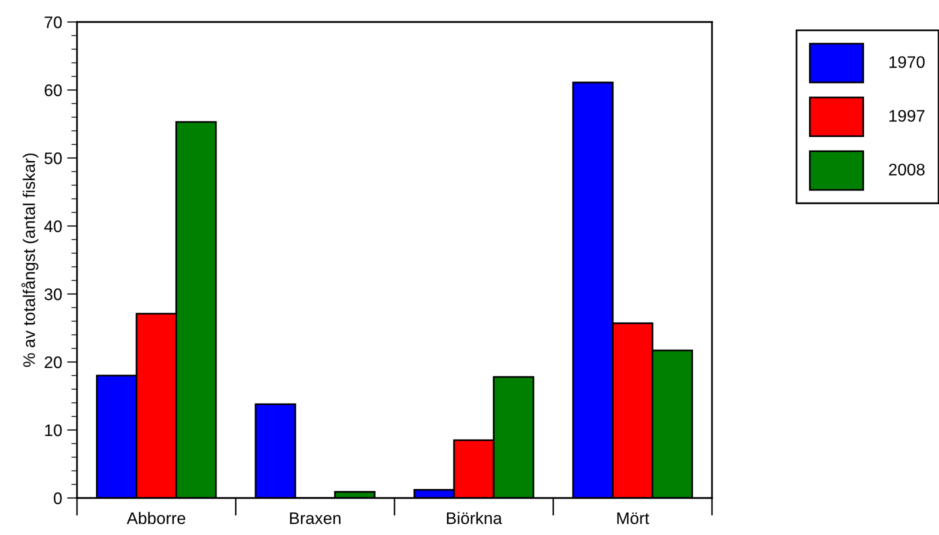 The image size is (939, 535). What do you see at coordinates (53, 430) in the screenshot?
I see `y-tick-label: 10` at bounding box center [53, 430].